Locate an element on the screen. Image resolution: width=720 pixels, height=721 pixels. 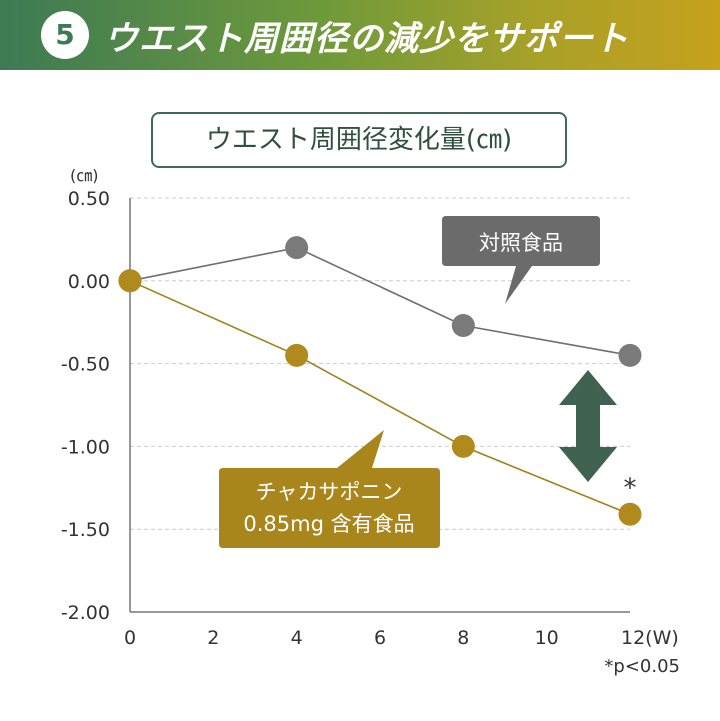
control-callout is located at coordinates (521, 260).